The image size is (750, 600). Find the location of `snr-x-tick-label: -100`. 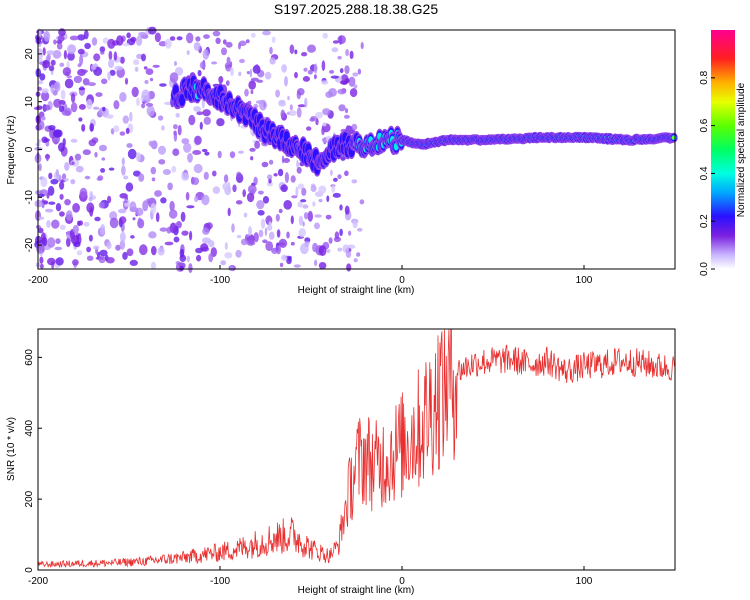

snr-x-tick-label: -100 is located at coordinates (220, 581).